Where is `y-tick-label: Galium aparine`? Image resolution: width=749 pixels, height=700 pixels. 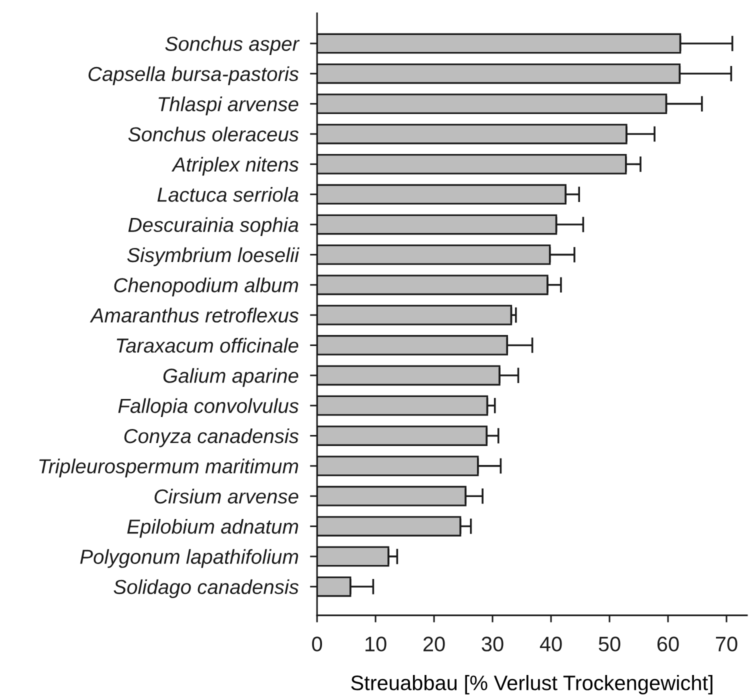 y-tick-label: Galium aparine is located at coordinates (230, 377).